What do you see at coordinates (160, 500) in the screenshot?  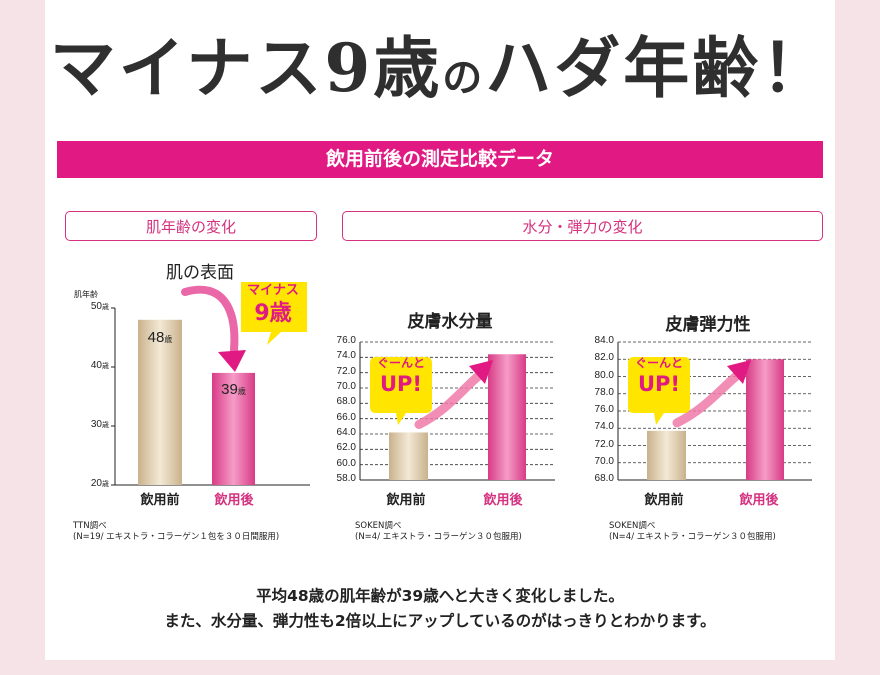 I see `skin-age-category-before: 飲用前` at bounding box center [160, 500].